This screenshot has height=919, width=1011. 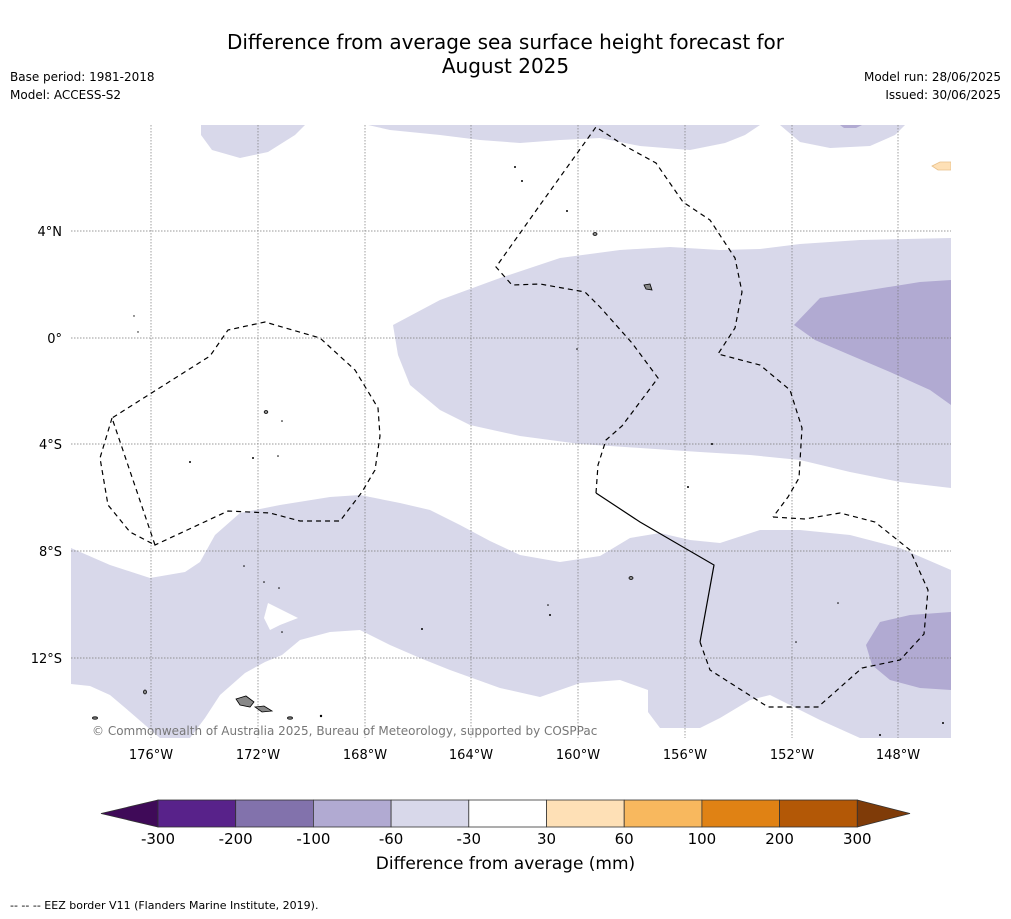 What do you see at coordinates (365, 755) in the screenshot?
I see `lon-label: 168°W` at bounding box center [365, 755].